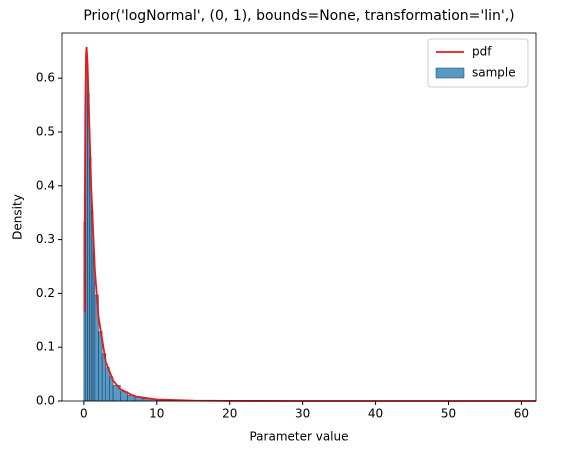 This screenshot has height=454, width=581. What do you see at coordinates (45, 347) in the screenshot?
I see `y-tick-label: 0.1` at bounding box center [45, 347].